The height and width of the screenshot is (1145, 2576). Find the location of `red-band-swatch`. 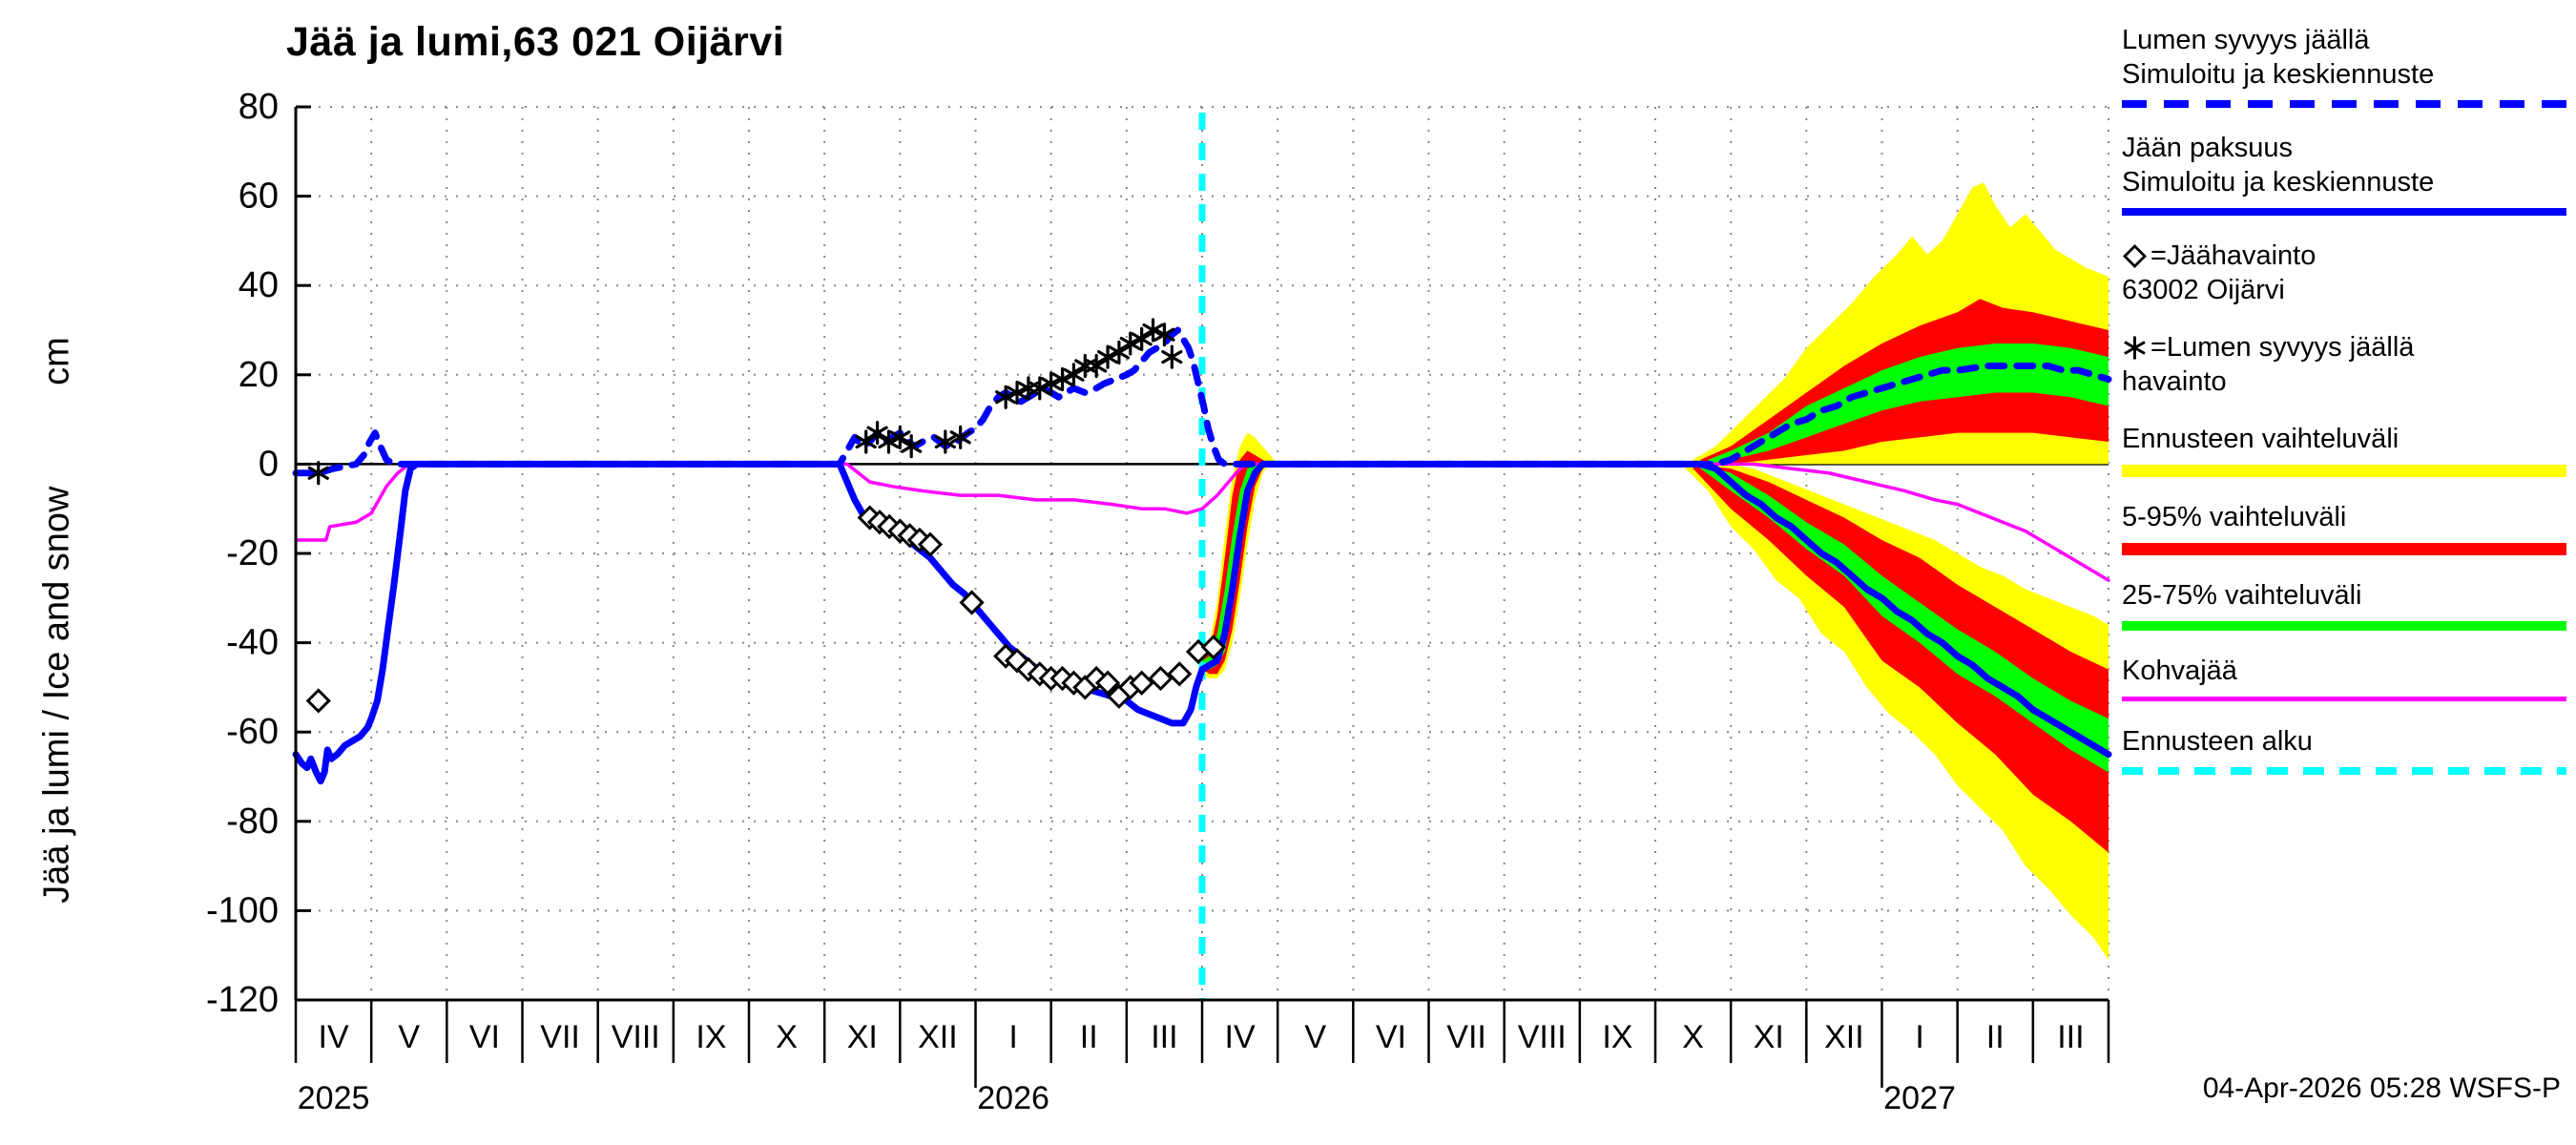

red-band-swatch is located at coordinates (2344, 549).